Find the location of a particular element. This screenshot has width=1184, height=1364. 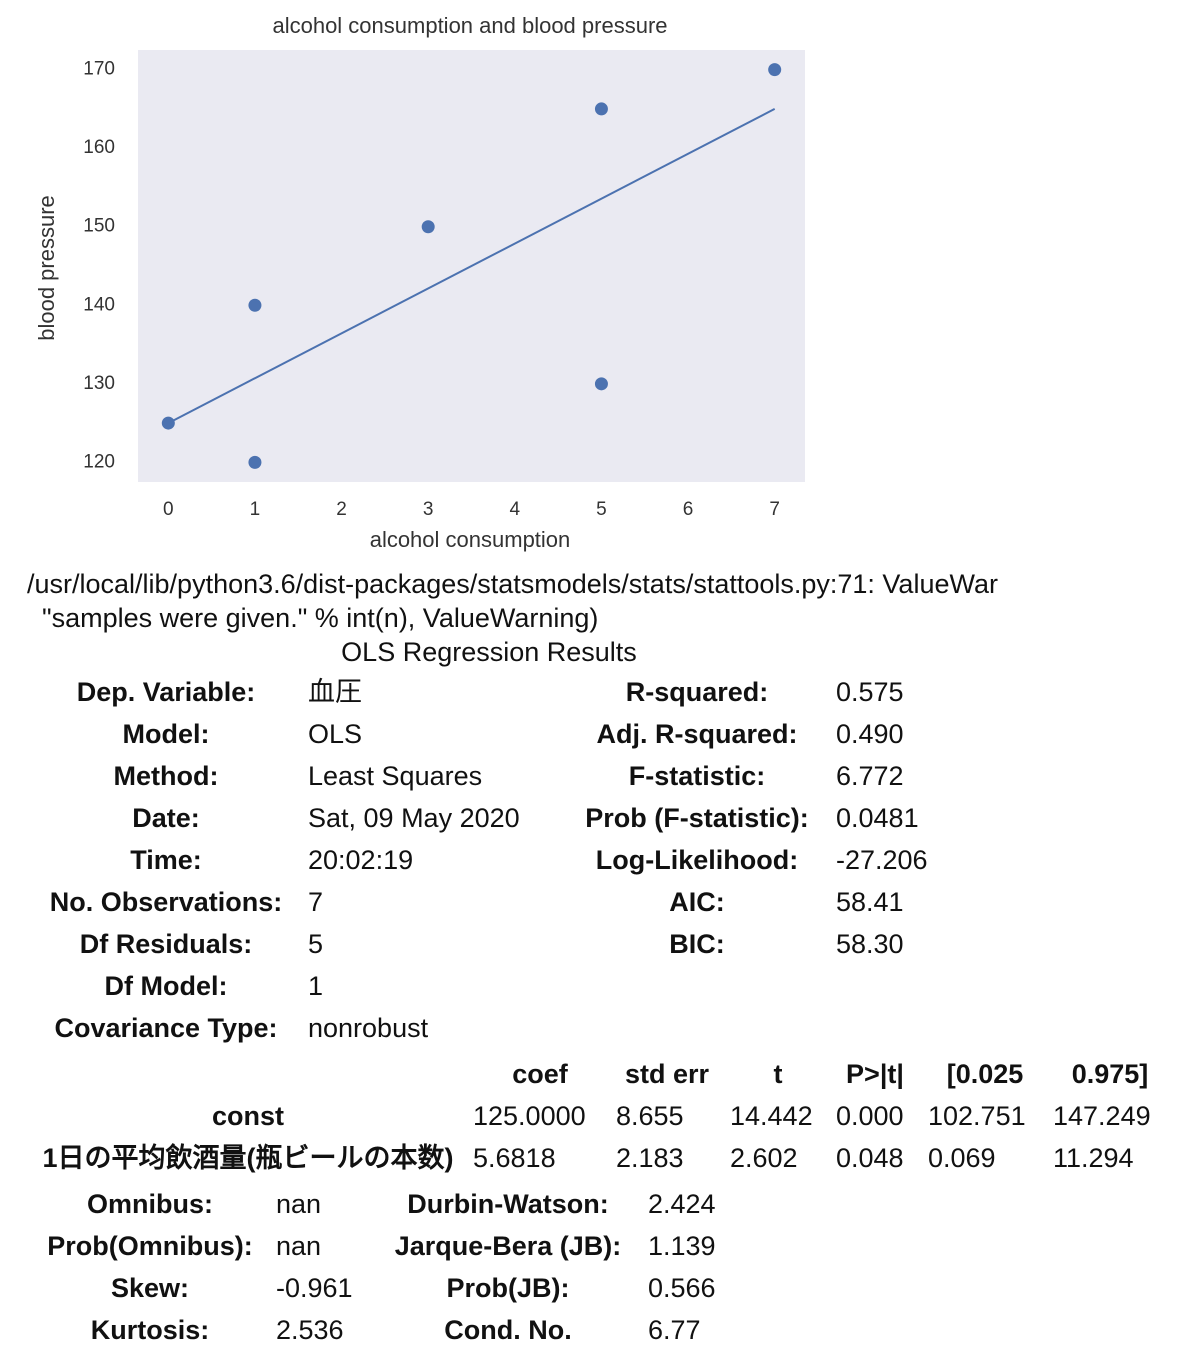

table-value: 0.575 is located at coordinates (870, 692).